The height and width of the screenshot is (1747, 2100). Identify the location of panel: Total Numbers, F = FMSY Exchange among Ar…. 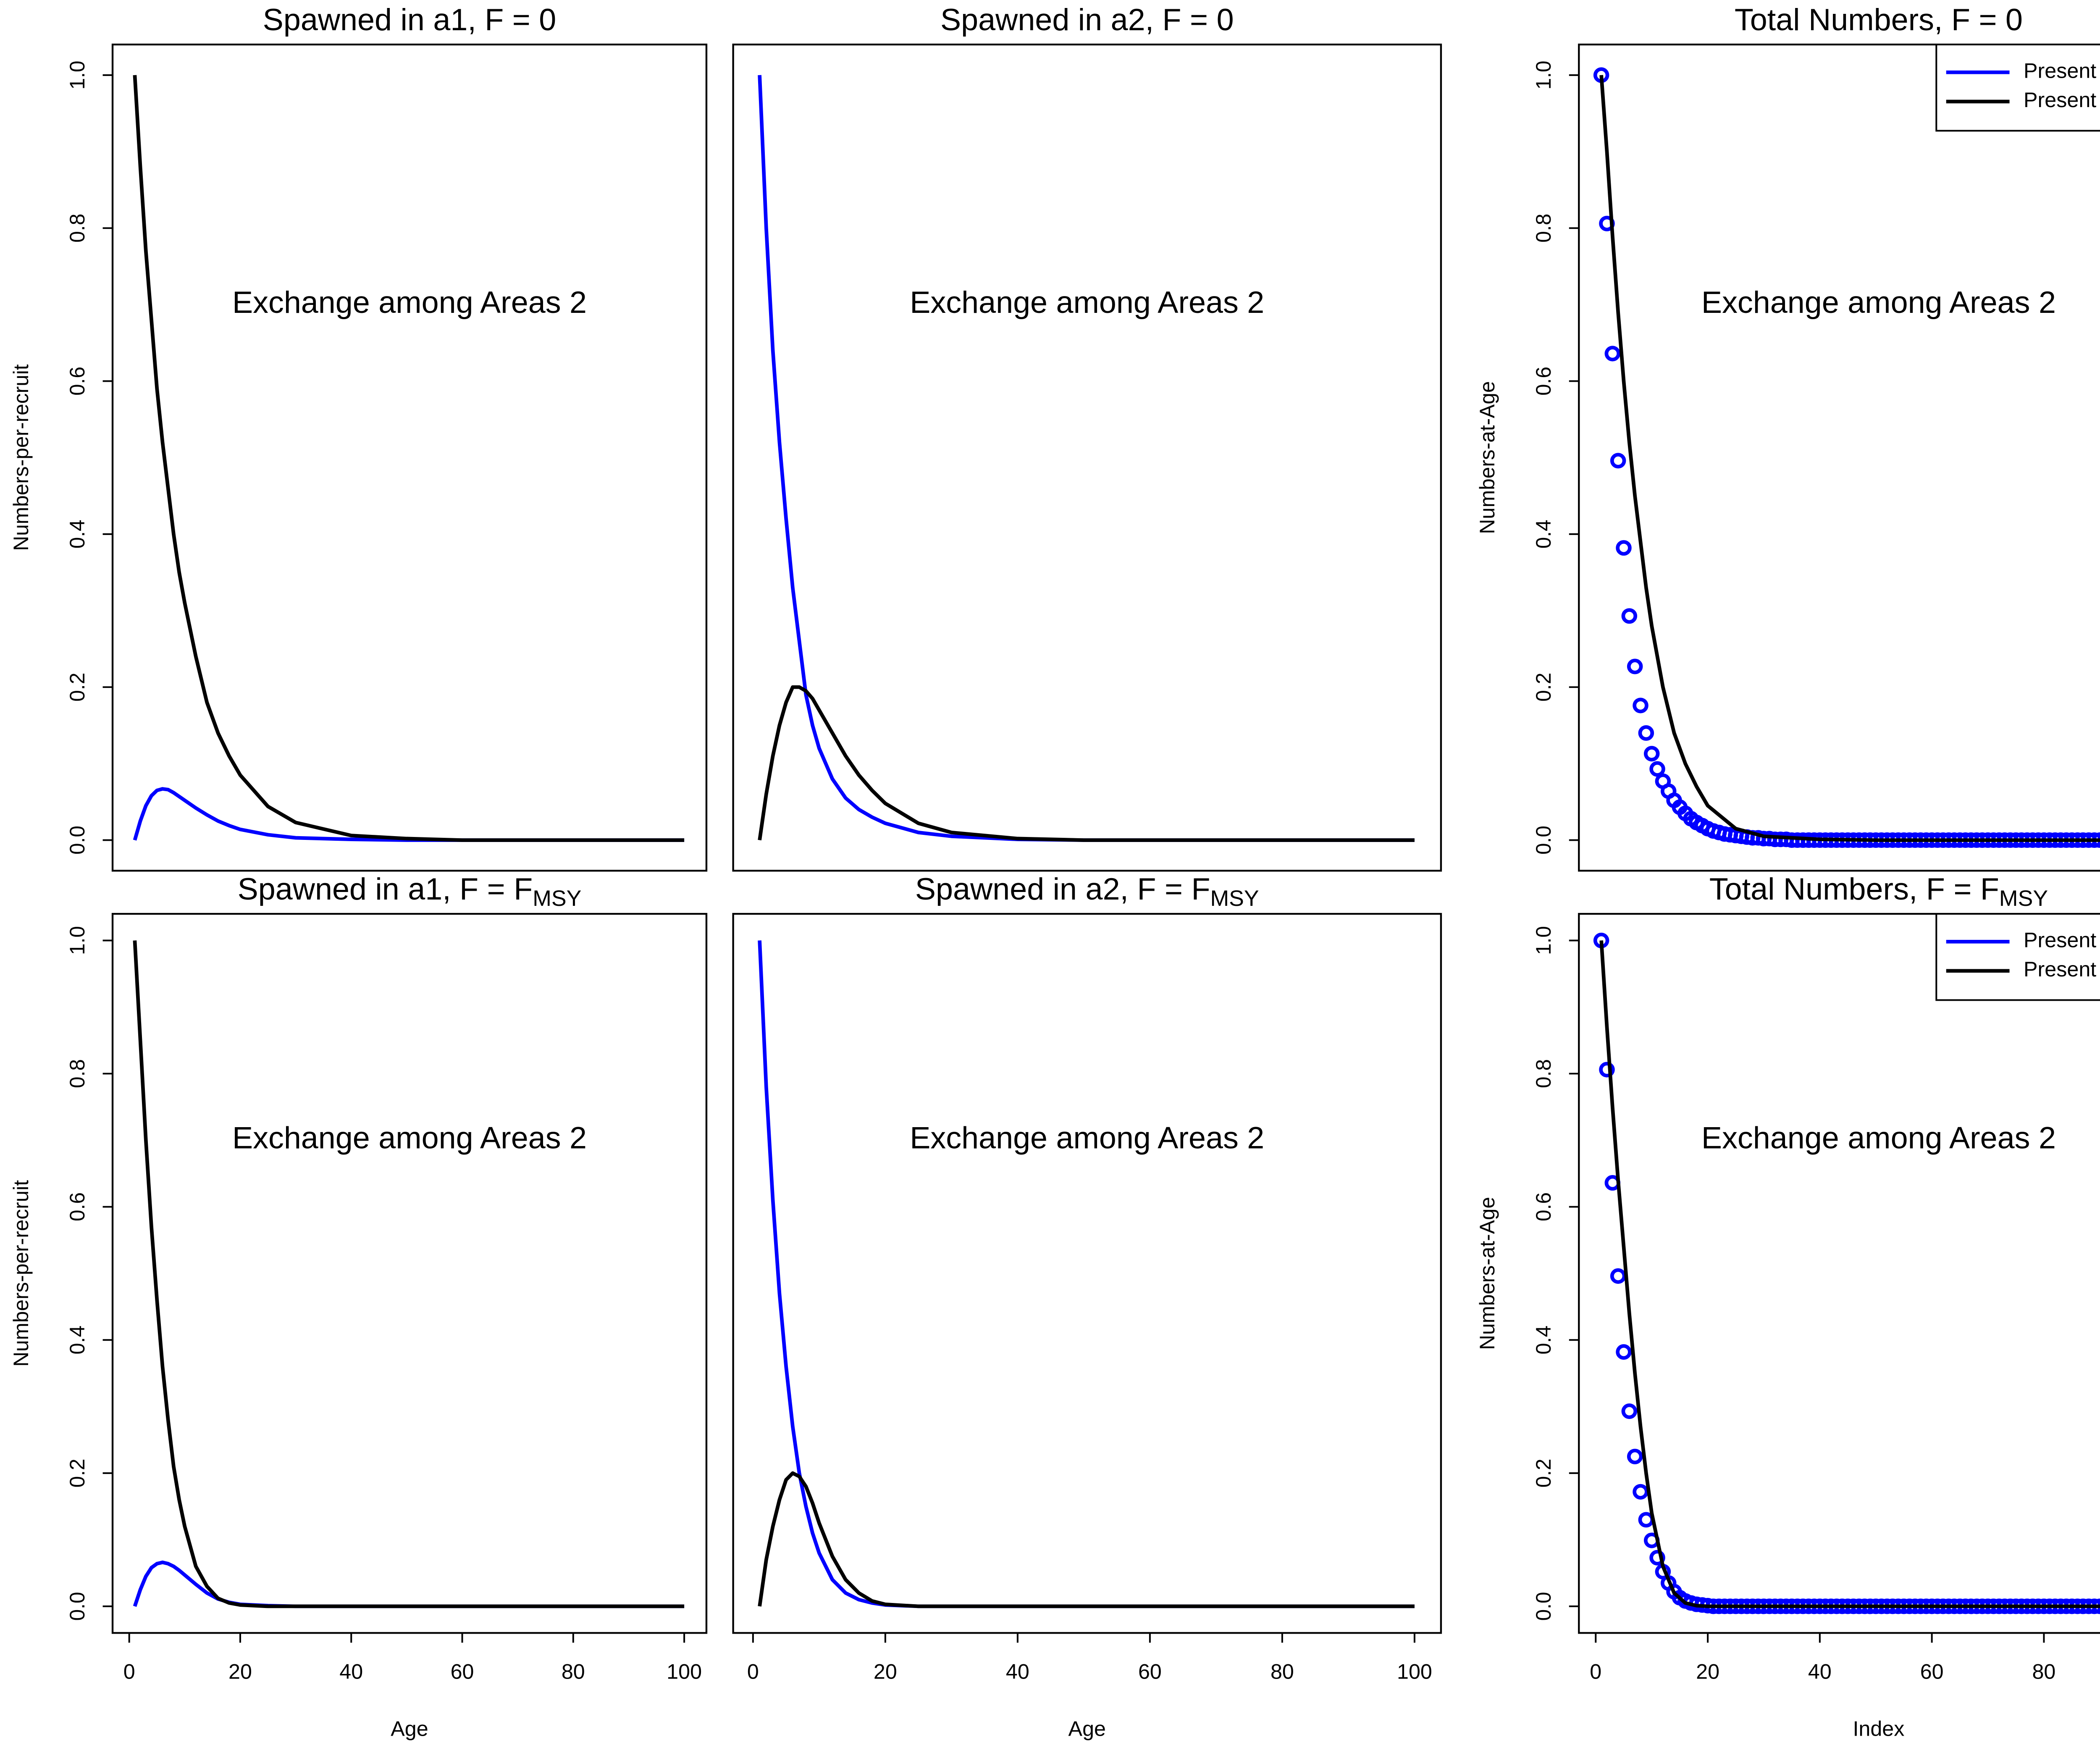
(1787, 1306).